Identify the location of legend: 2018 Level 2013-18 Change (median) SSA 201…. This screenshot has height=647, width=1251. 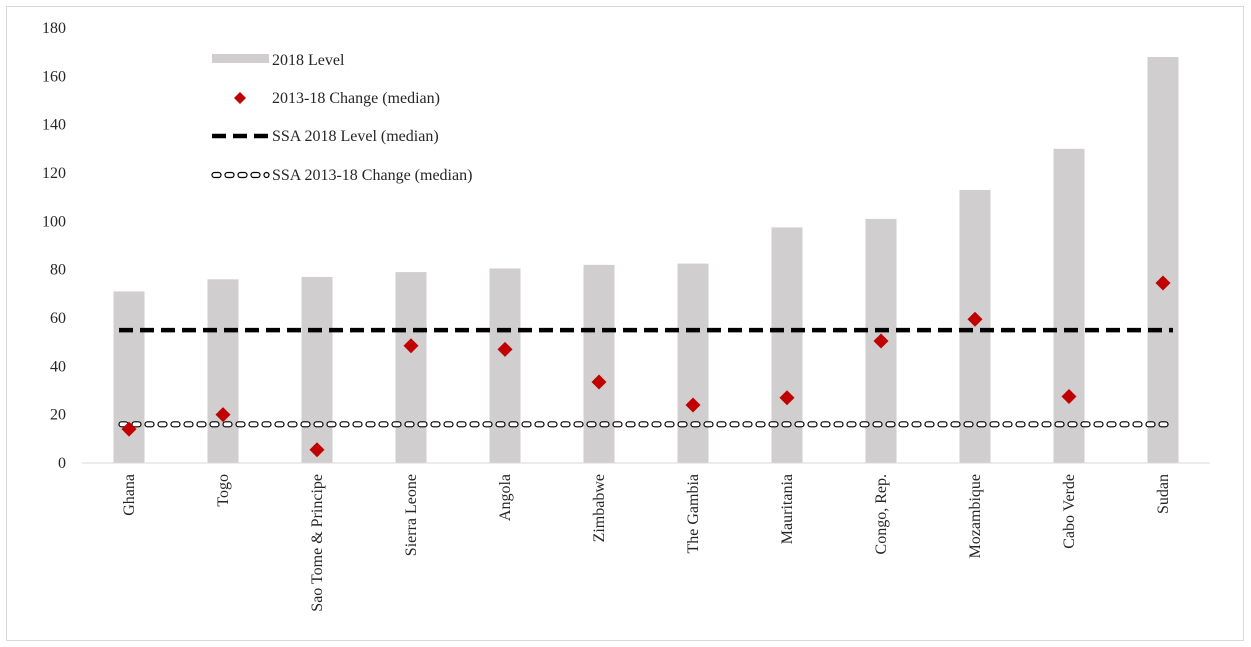
(341, 118).